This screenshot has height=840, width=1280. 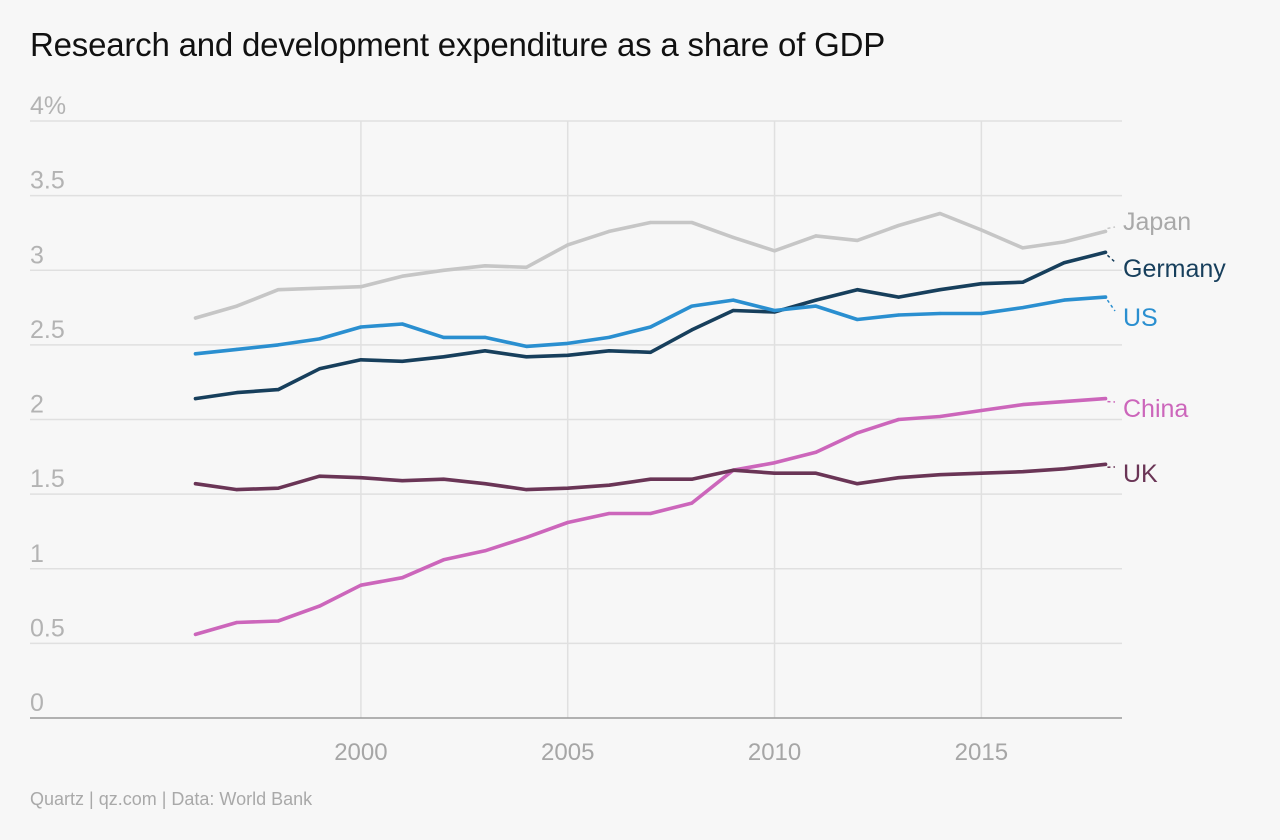 I want to click on x-tick-label: 2005, so click(x=567, y=752).